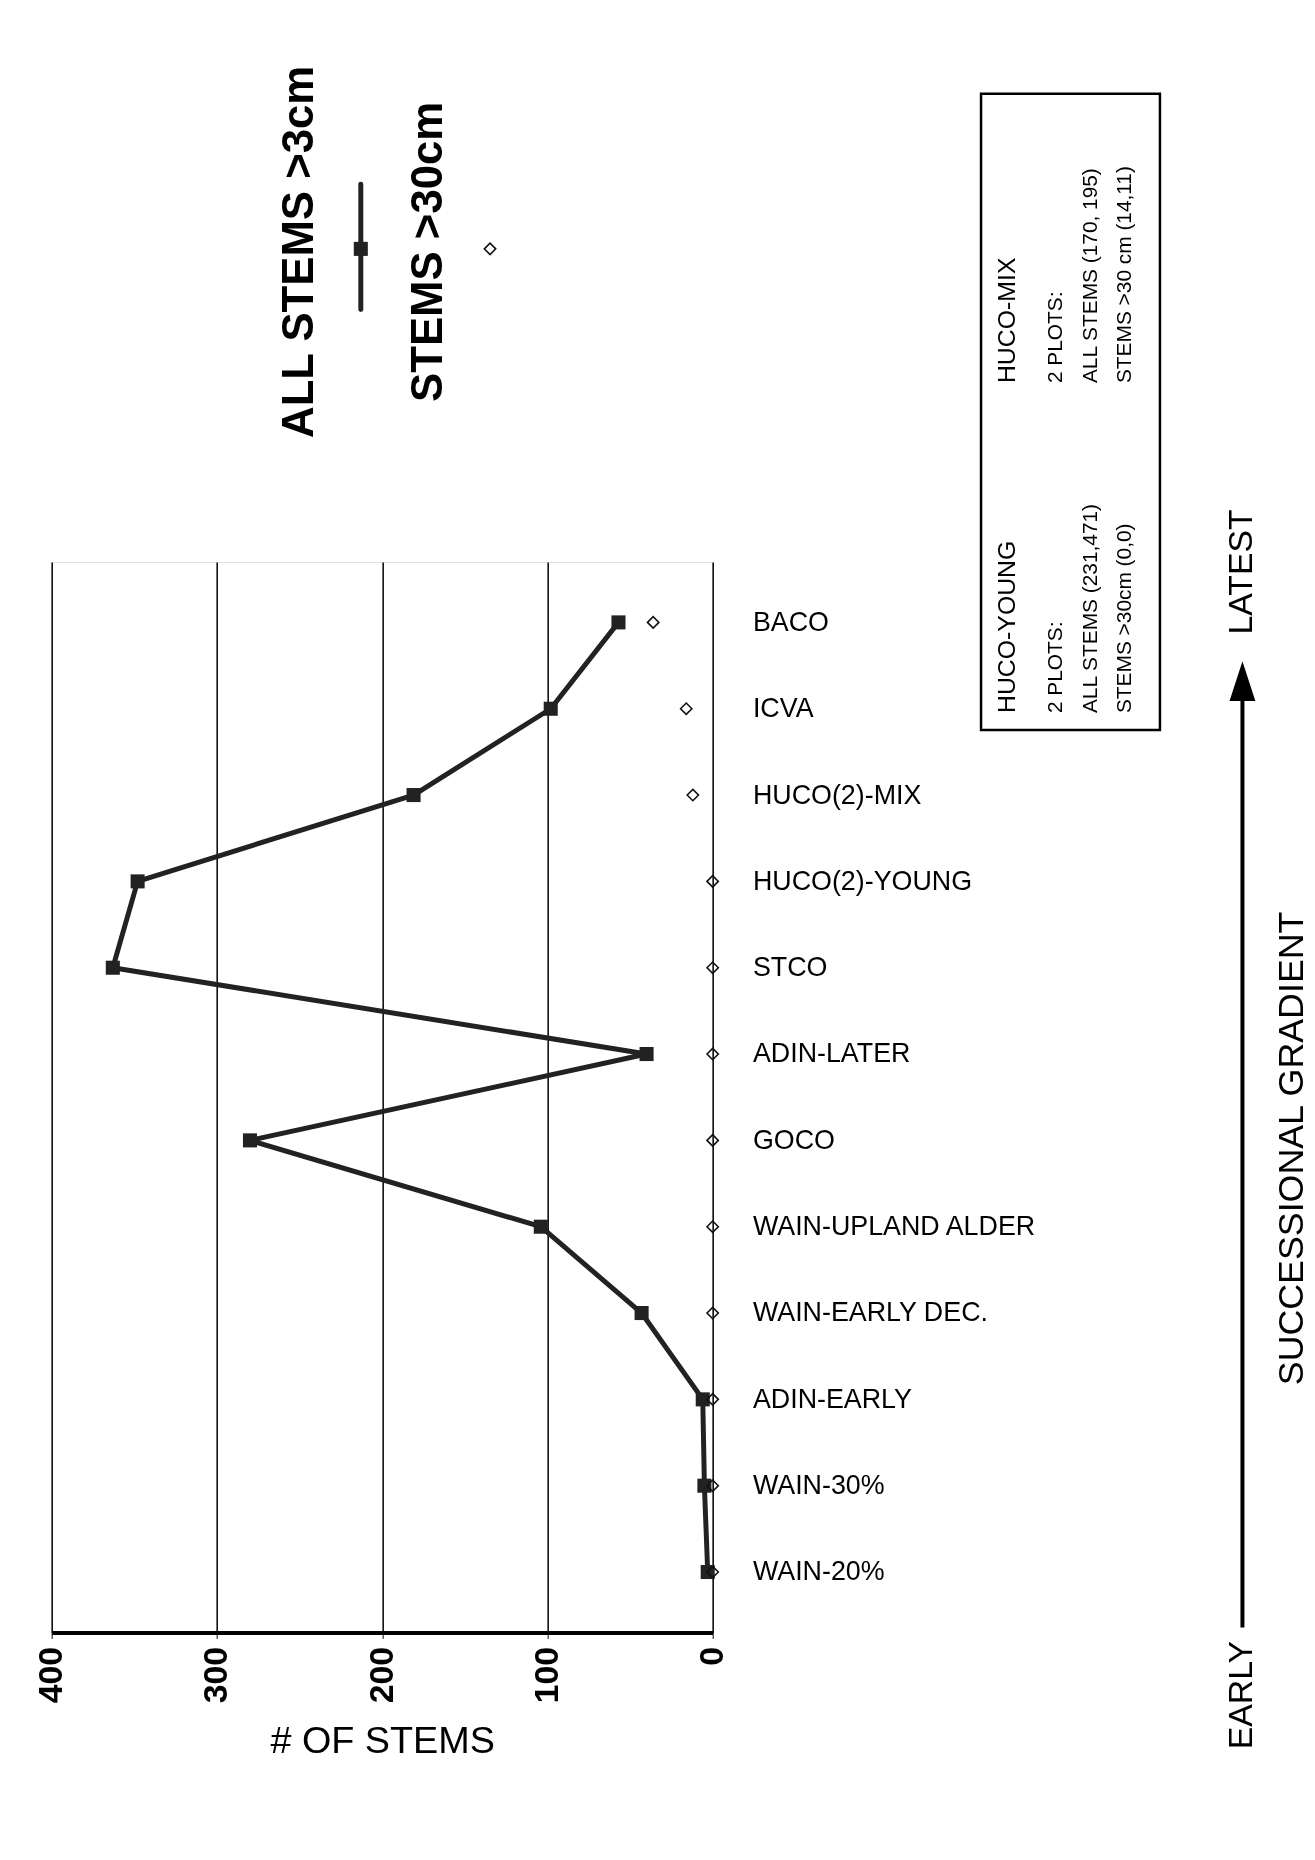 The image size is (1315, 1860). Describe the element at coordinates (862, 880) in the screenshot. I see `y-tick-label: HUCO(2)-YOUNG` at that location.